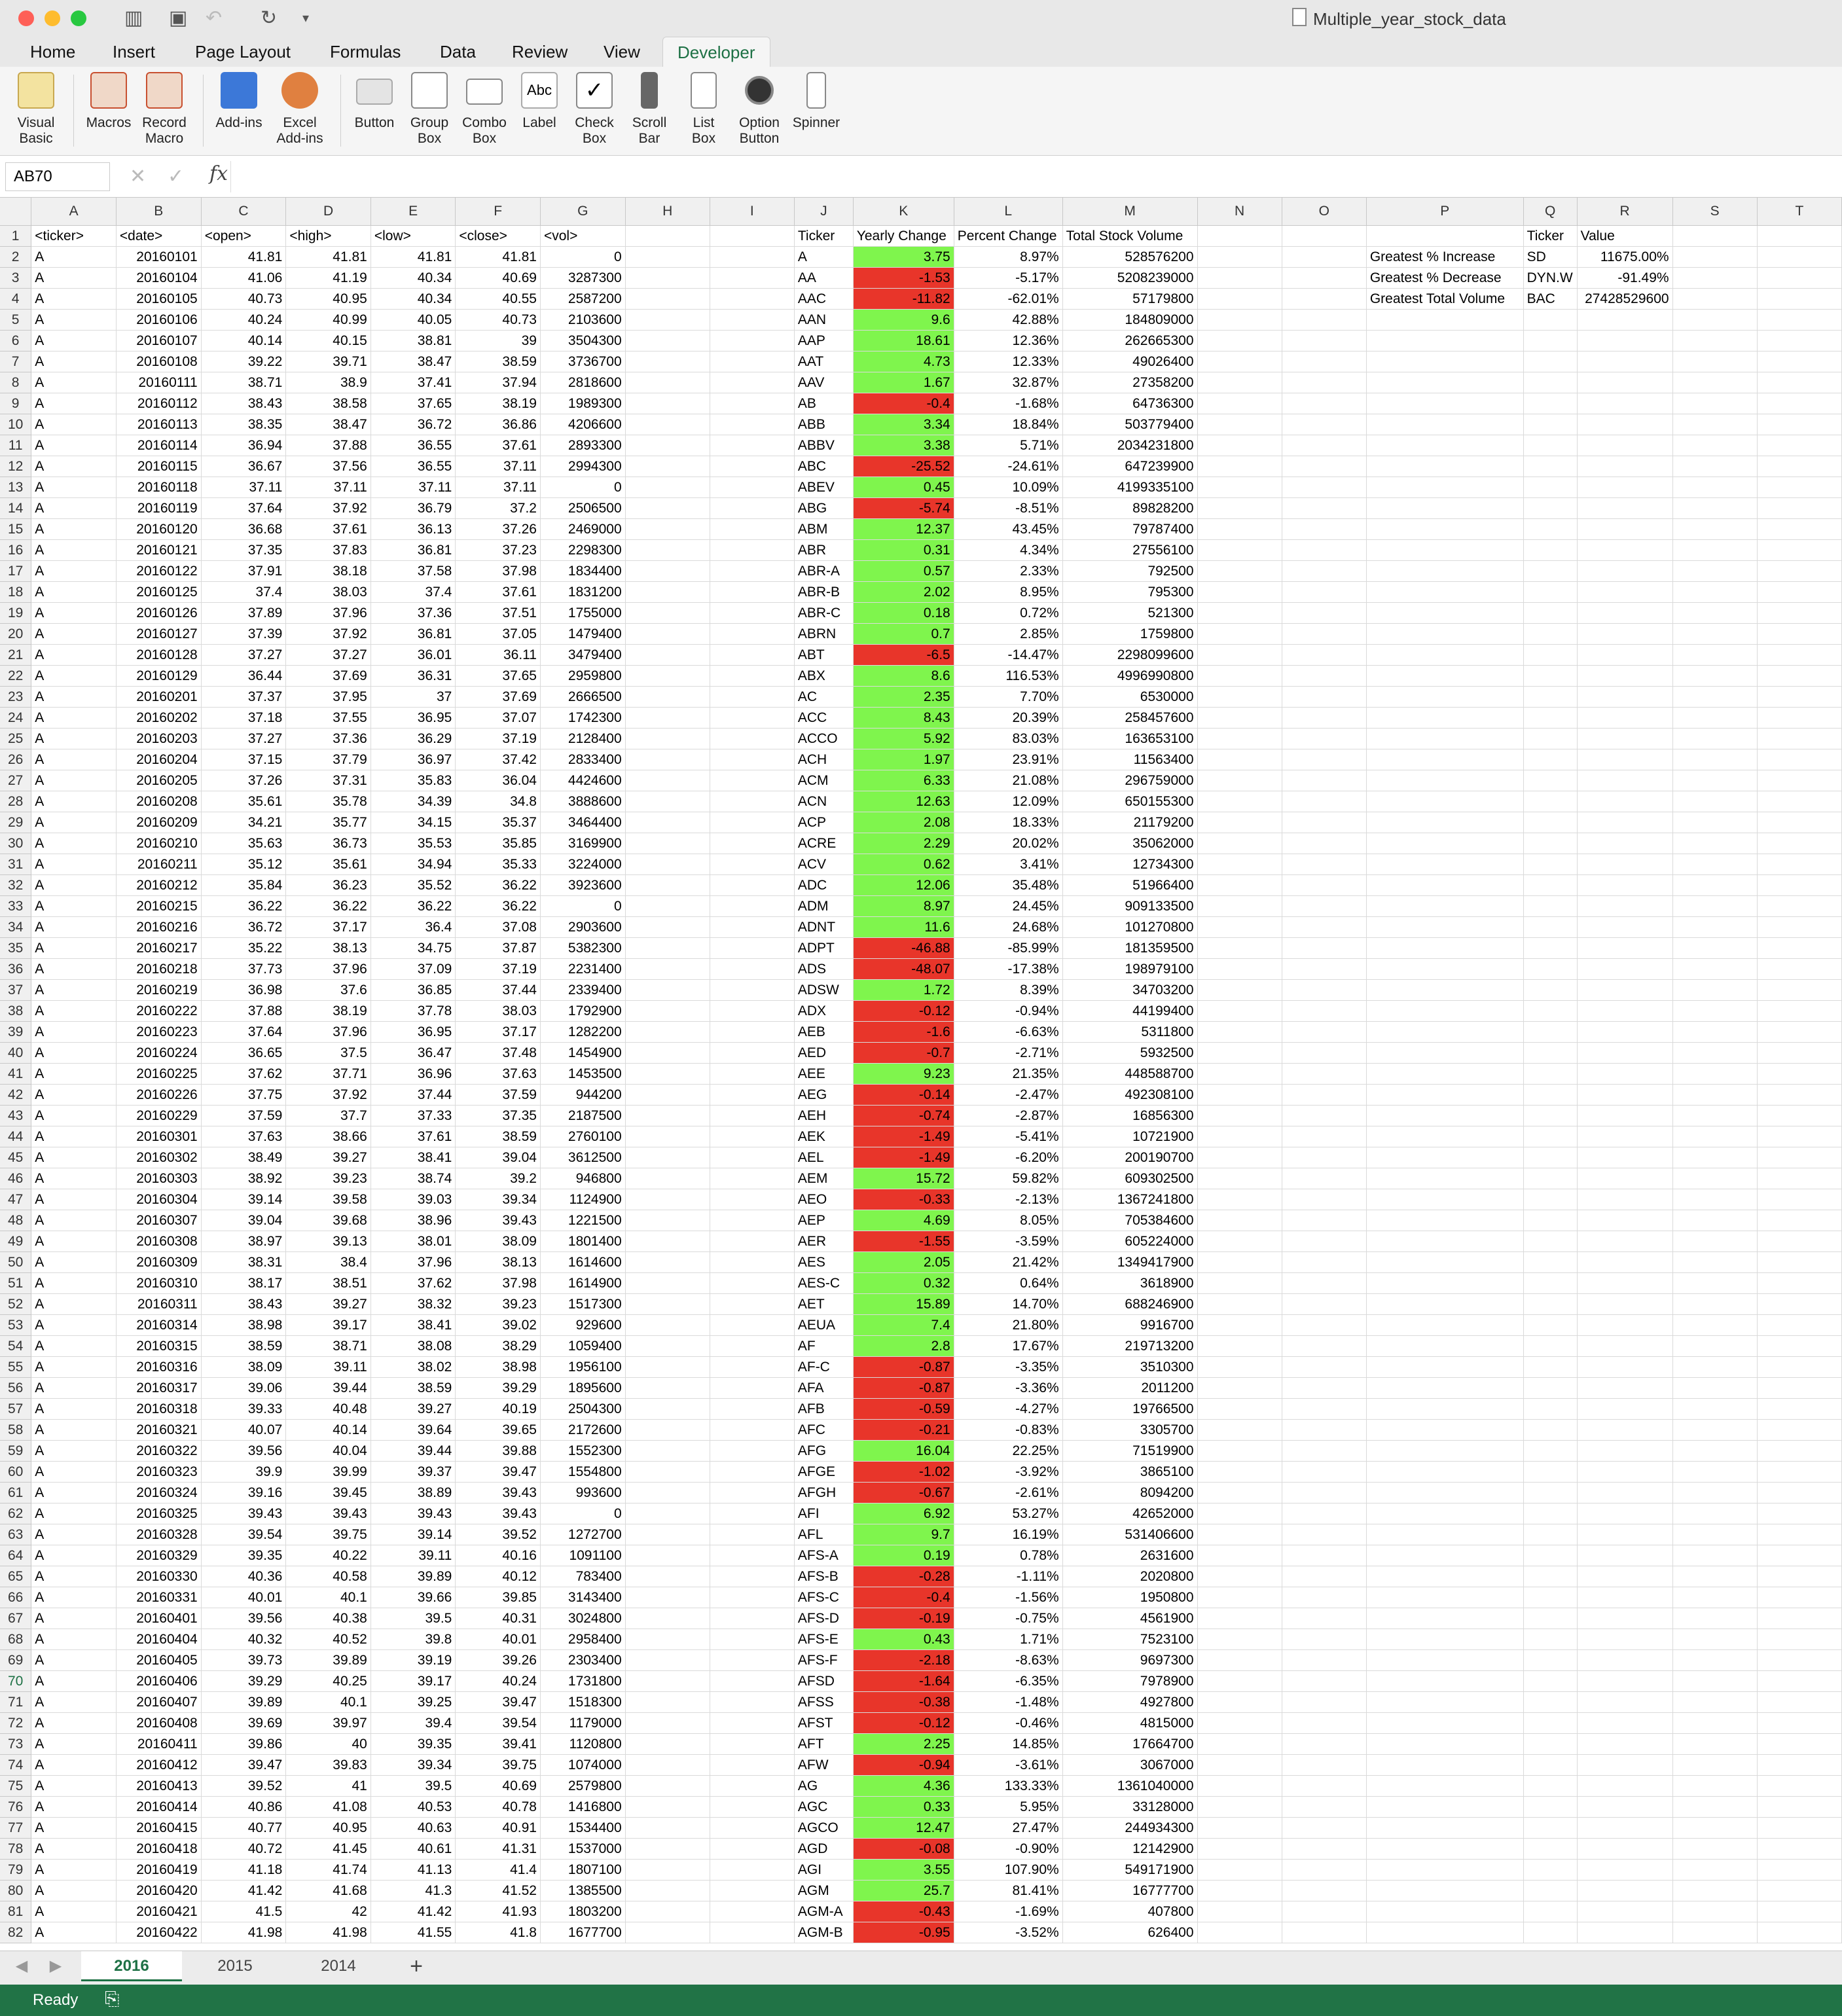  What do you see at coordinates (1715, 990) in the screenshot?
I see `cell-s37` at bounding box center [1715, 990].